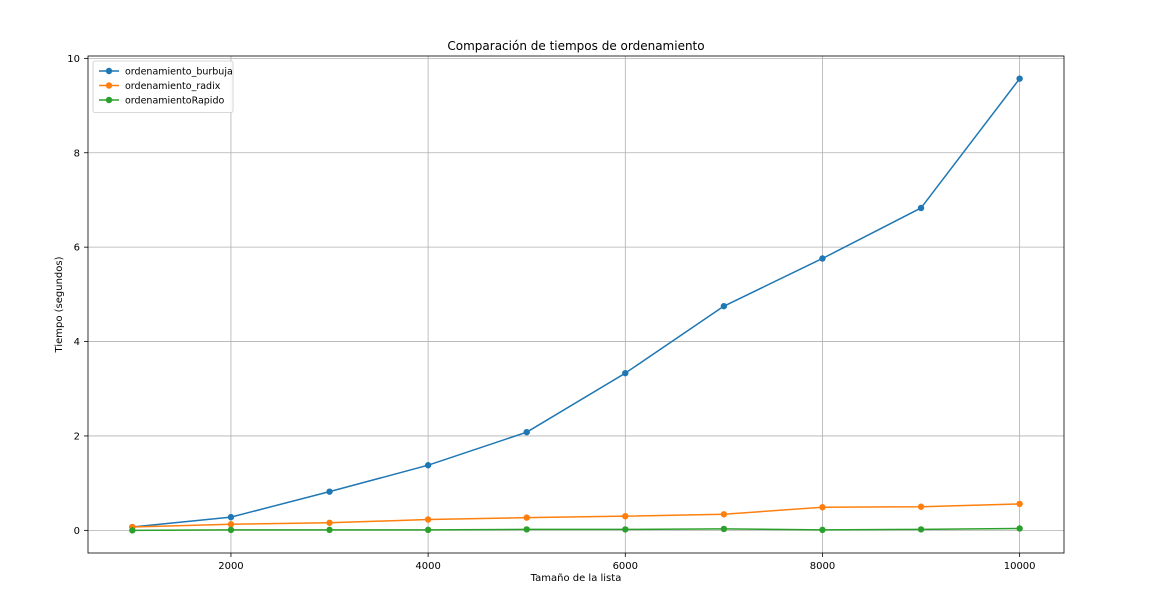 This screenshot has height=607, width=1149. Describe the element at coordinates (73, 59) in the screenshot. I see `y-tick-label: 10` at that location.